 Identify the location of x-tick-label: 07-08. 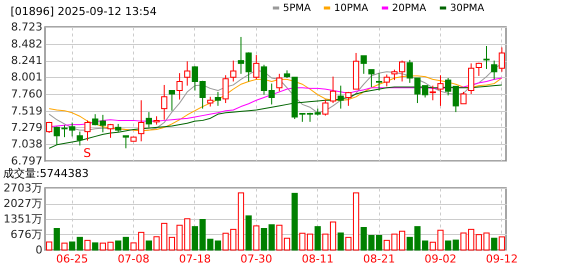
(134, 259).